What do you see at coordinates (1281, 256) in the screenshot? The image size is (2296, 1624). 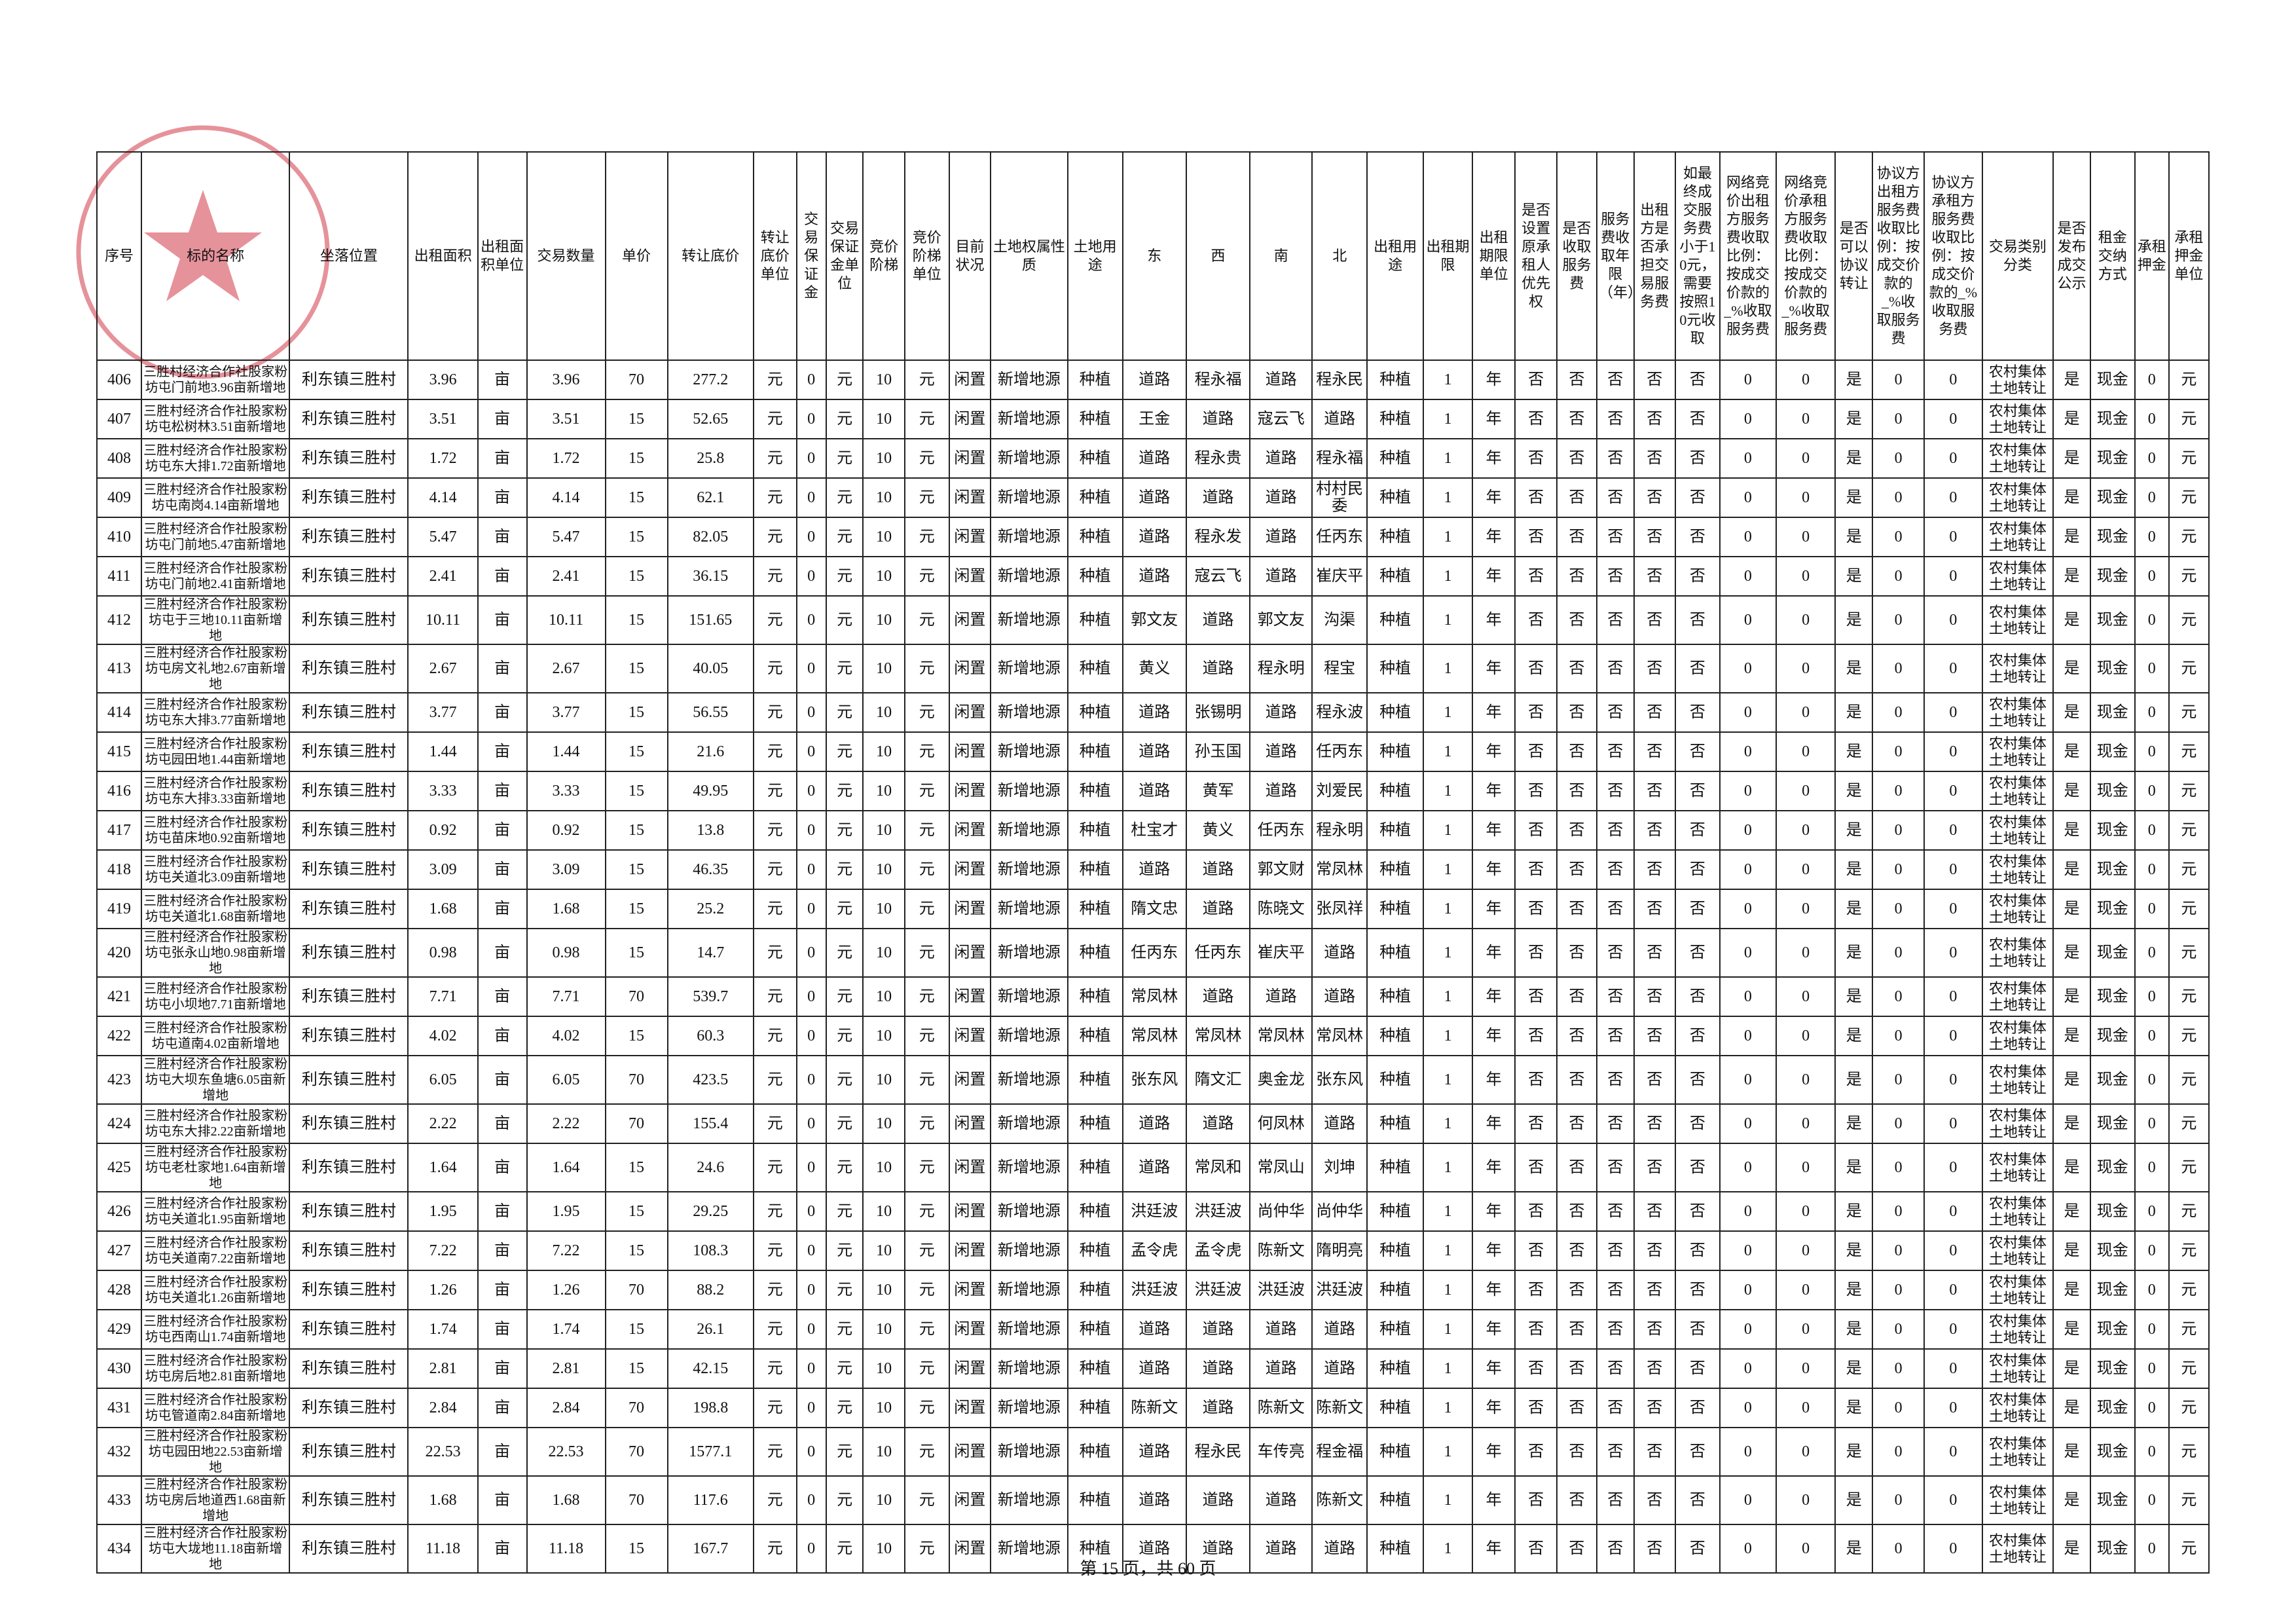 I see `header-cell: 南` at bounding box center [1281, 256].